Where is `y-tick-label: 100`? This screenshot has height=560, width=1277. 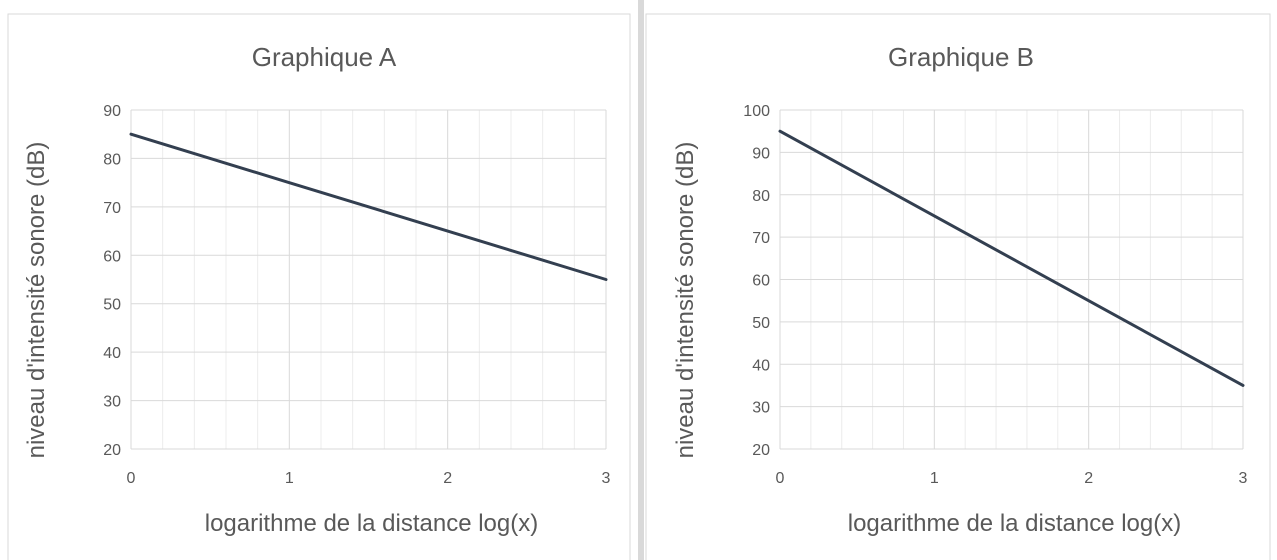
y-tick-label: 100 is located at coordinates (756, 111).